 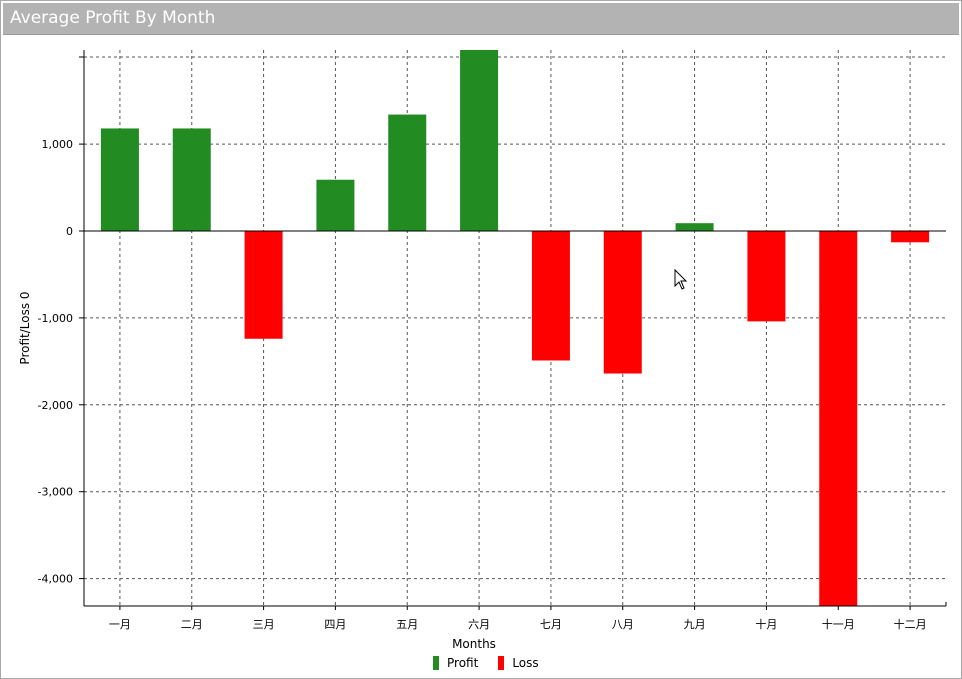 What do you see at coordinates (766, 624) in the screenshot?
I see `x-tick-label: 十月` at bounding box center [766, 624].